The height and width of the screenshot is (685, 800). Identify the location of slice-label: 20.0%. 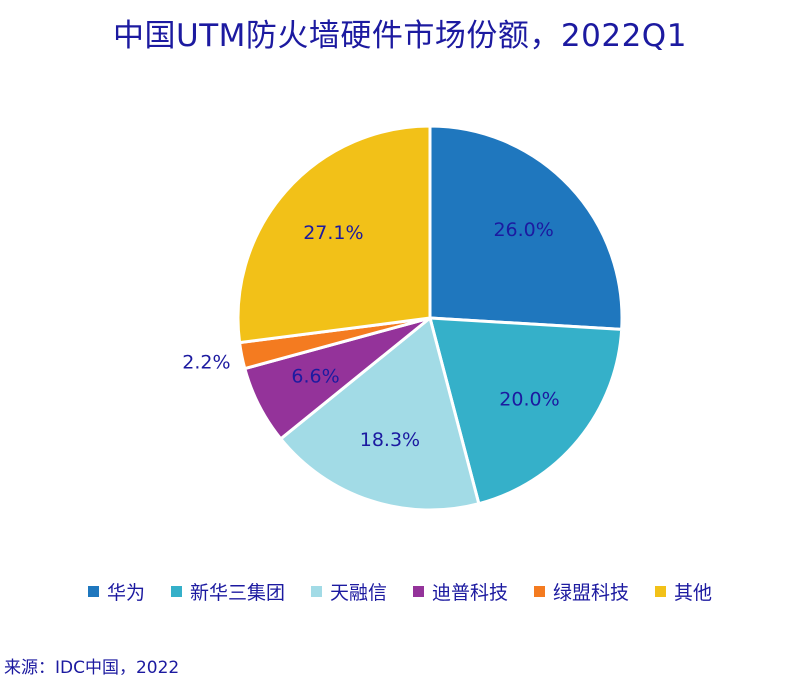
(529, 400).